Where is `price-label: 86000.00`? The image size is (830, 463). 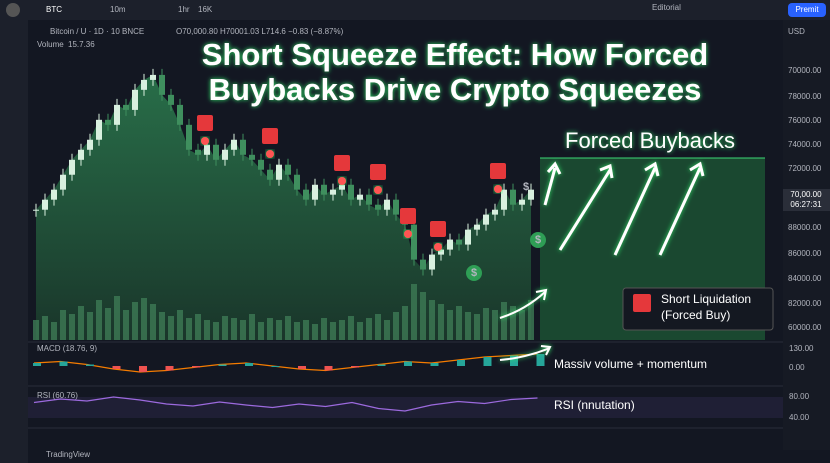
price-label: 86000.00 is located at coordinates (805, 253).